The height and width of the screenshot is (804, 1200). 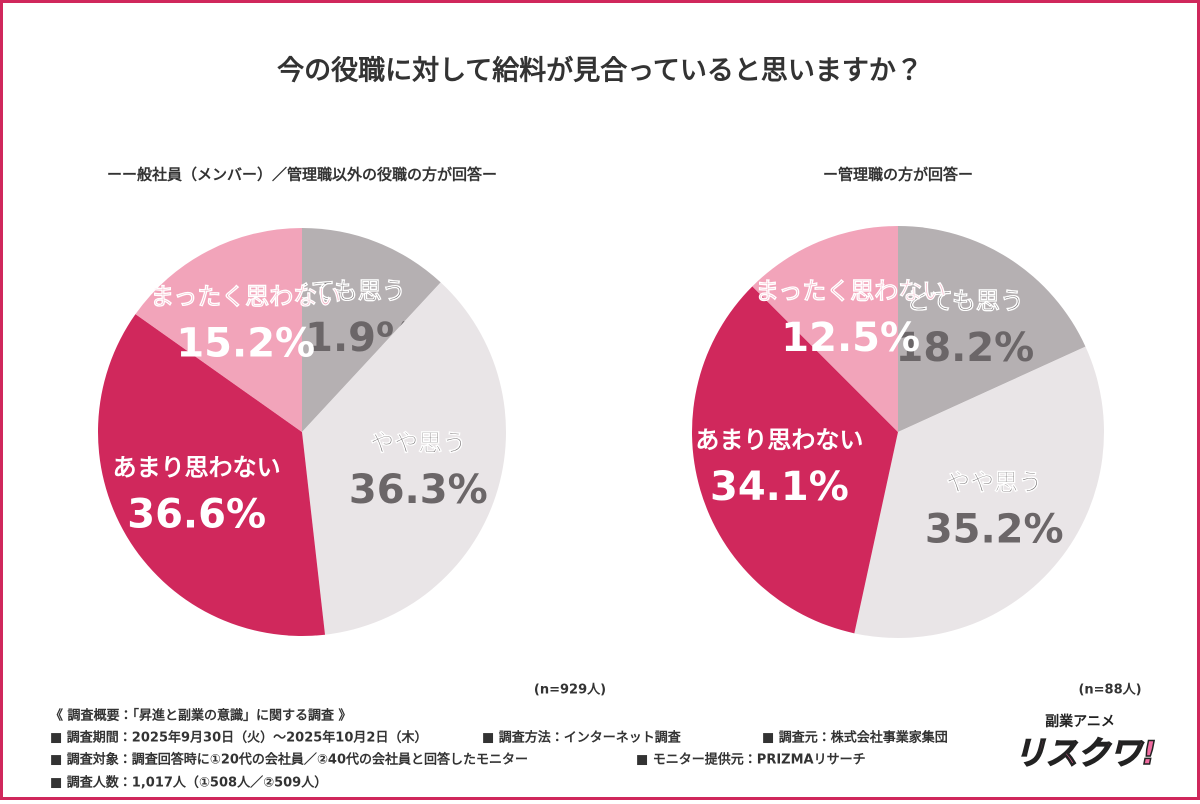 I want to click on logo-name: リスクワ!, so click(x=1085, y=753).